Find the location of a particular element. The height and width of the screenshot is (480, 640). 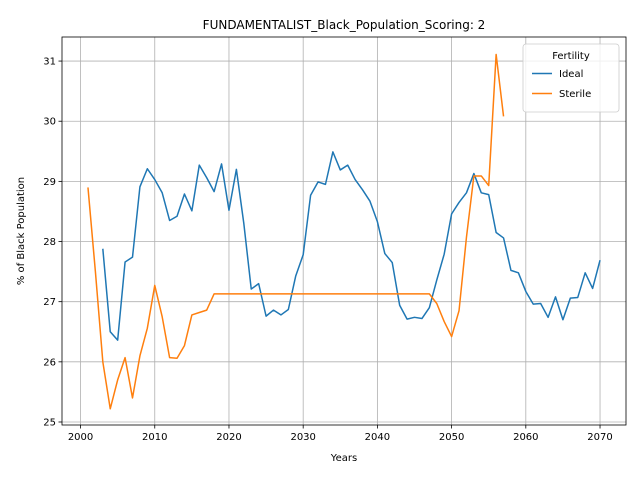

legend-entry: Sterile is located at coordinates (575, 94).